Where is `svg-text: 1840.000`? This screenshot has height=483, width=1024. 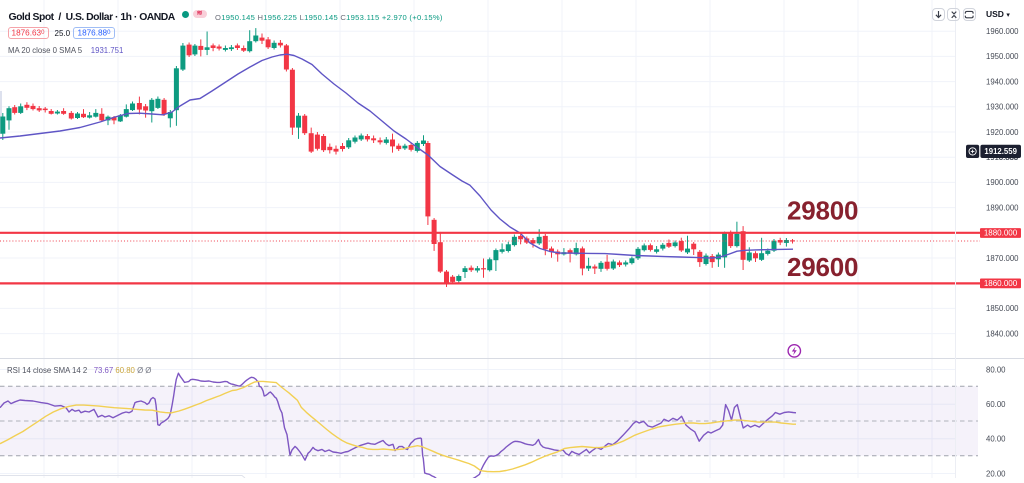 svg-text: 1840.000 is located at coordinates (1002, 333).